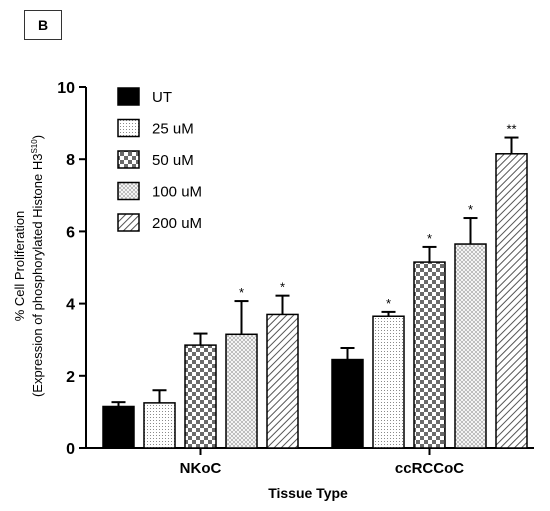 The height and width of the screenshot is (511, 550). I want to click on y-axis-label-line2-prefix: (Expression of phosphorylated Histone H3, so click(37, 276).